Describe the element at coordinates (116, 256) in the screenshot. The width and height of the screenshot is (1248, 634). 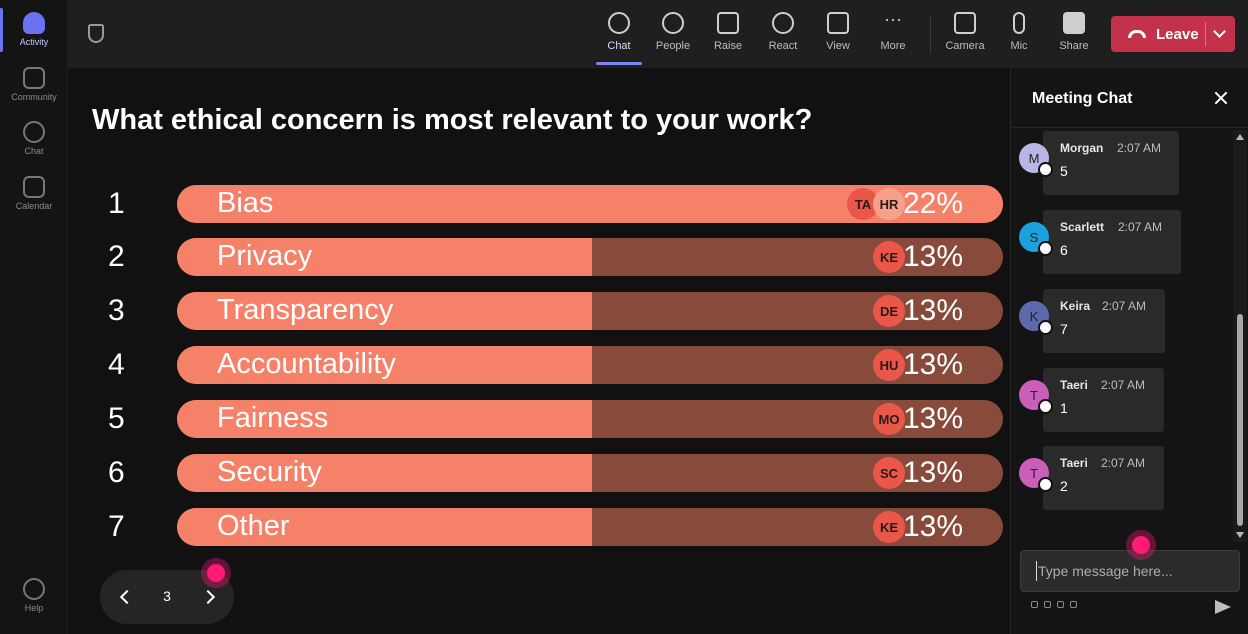
I see `option-number: 2` at that location.